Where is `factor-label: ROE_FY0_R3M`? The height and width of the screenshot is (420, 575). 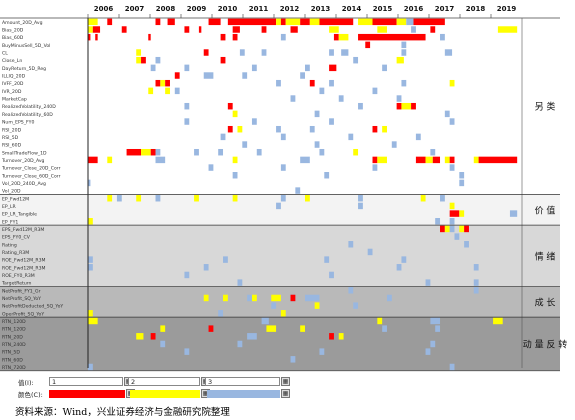 factor-label: ROE_FY0_R3M is located at coordinates (18, 276).